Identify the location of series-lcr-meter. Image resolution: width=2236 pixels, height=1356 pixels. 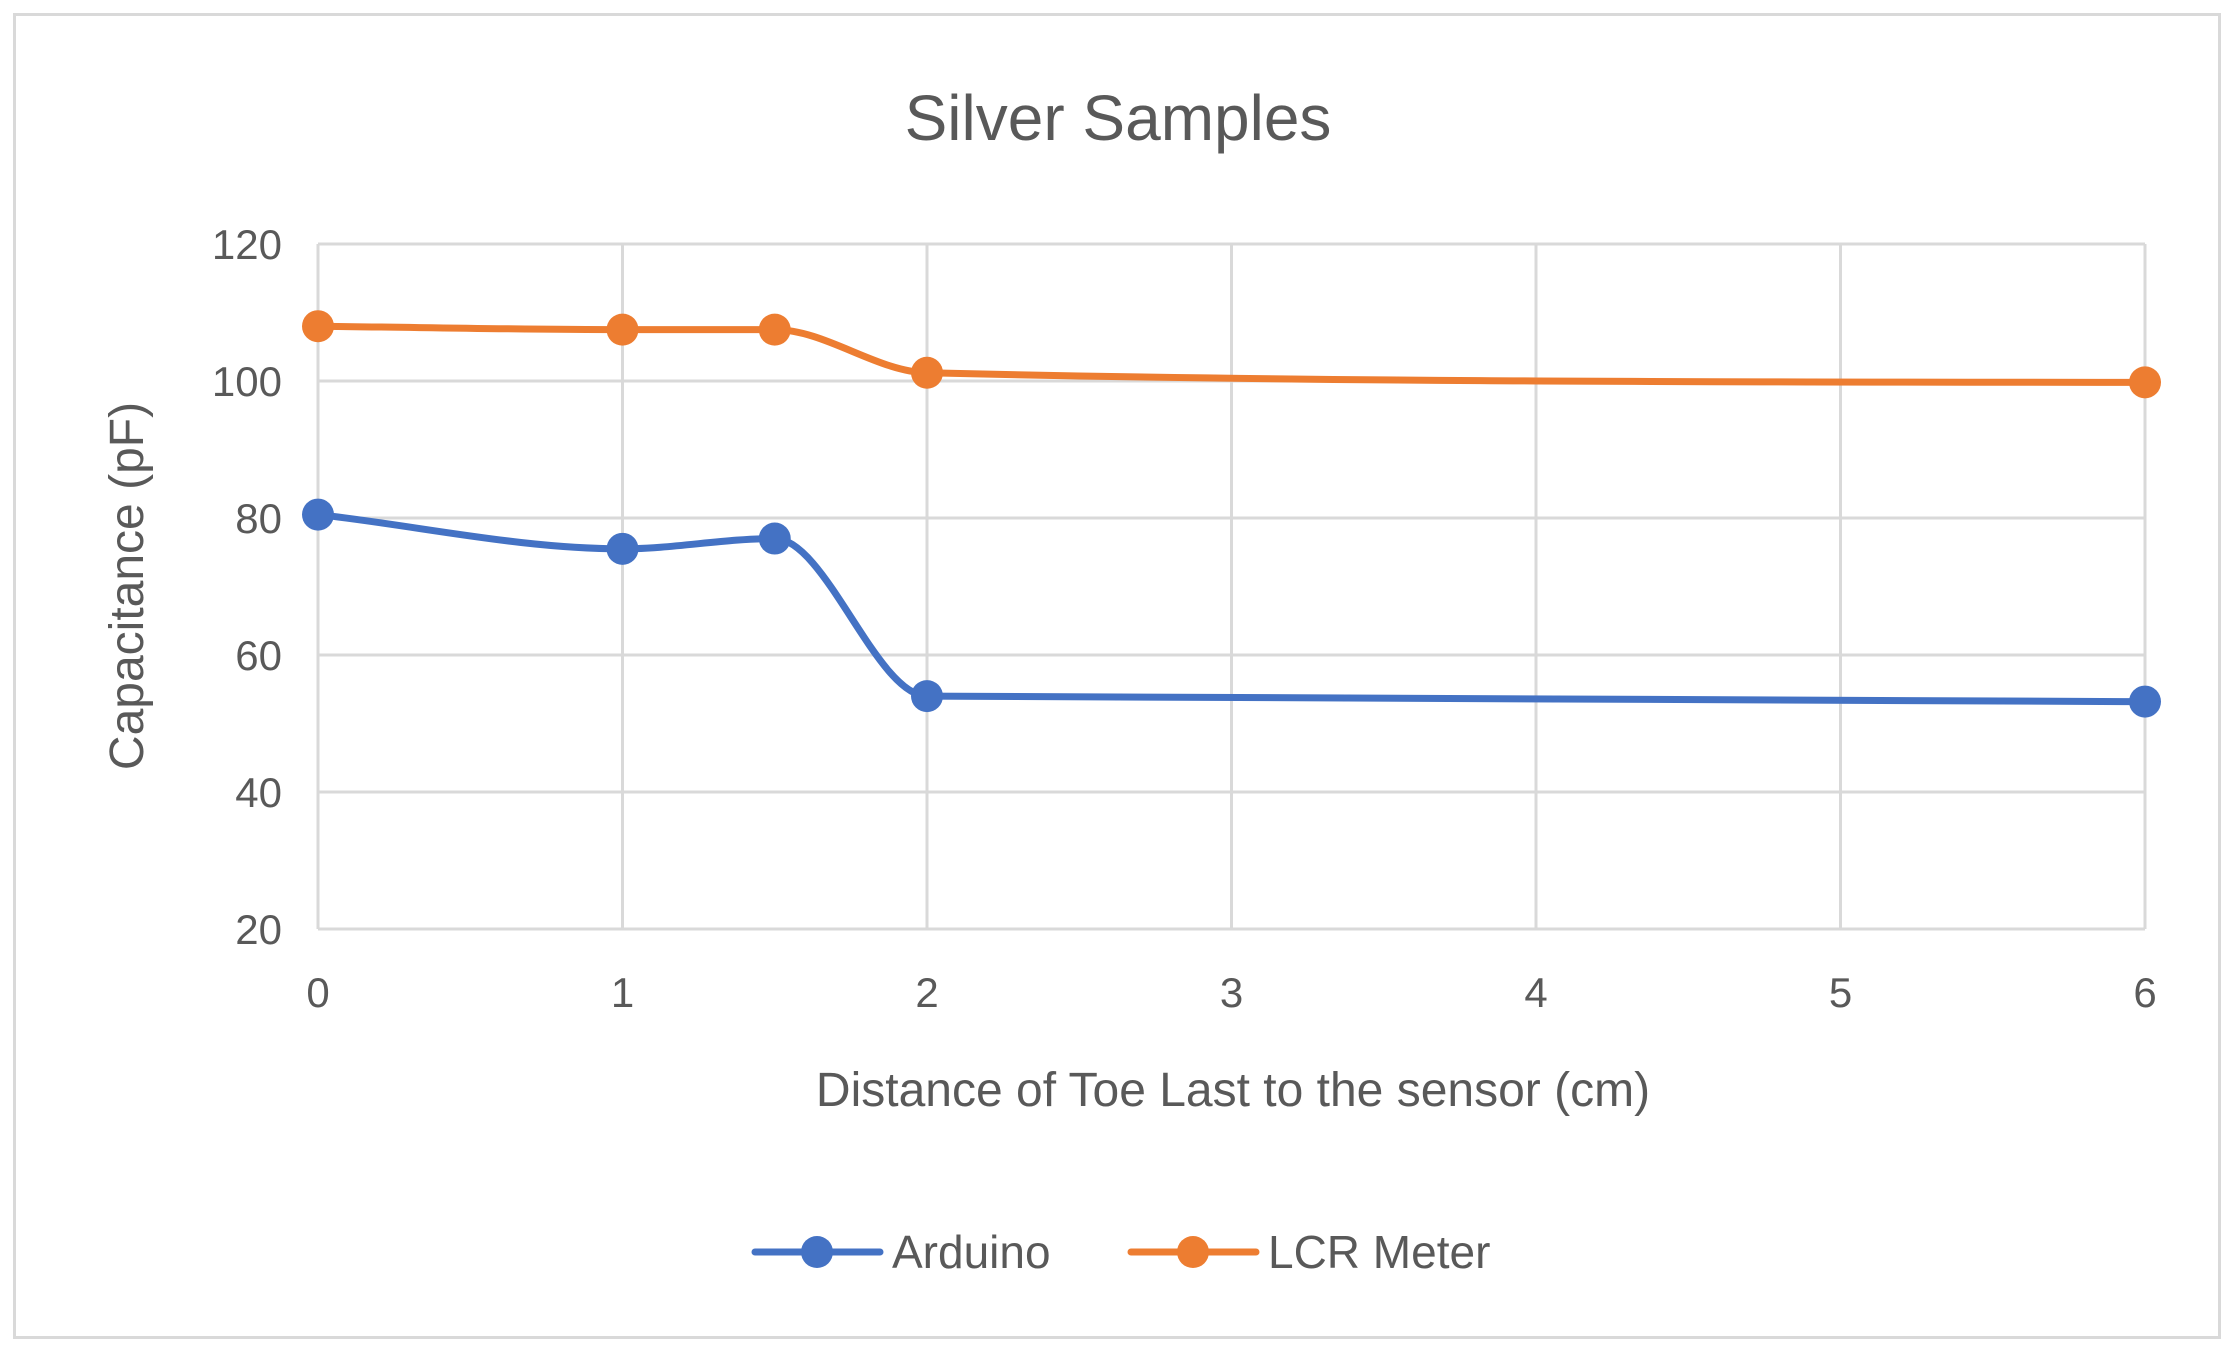
(1231, 354).